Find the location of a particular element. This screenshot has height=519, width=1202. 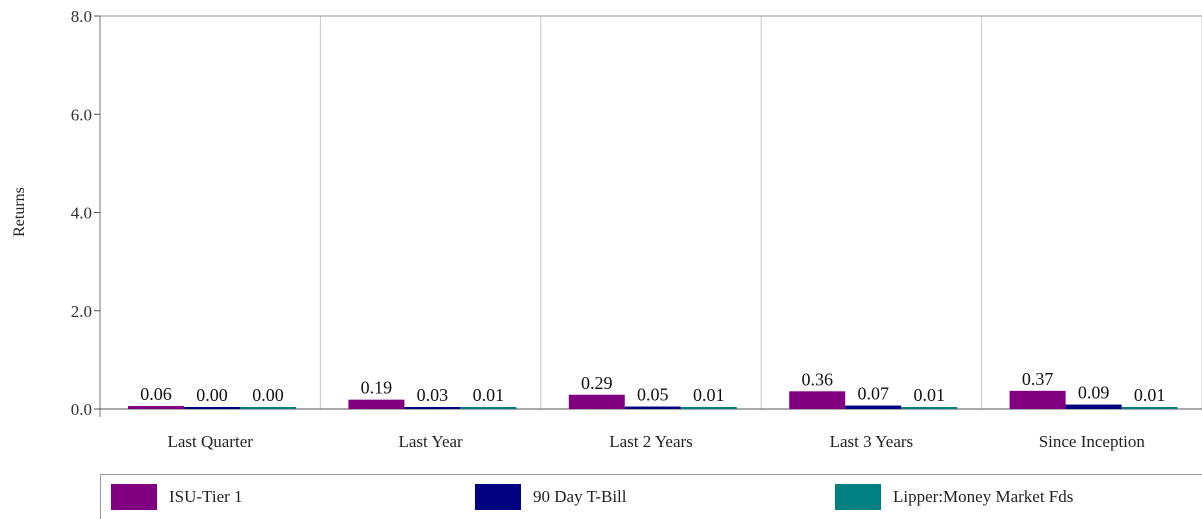

y-axis-ticks: 0.0 2.0 4.0 6.0 8.0 is located at coordinates (85, 213).